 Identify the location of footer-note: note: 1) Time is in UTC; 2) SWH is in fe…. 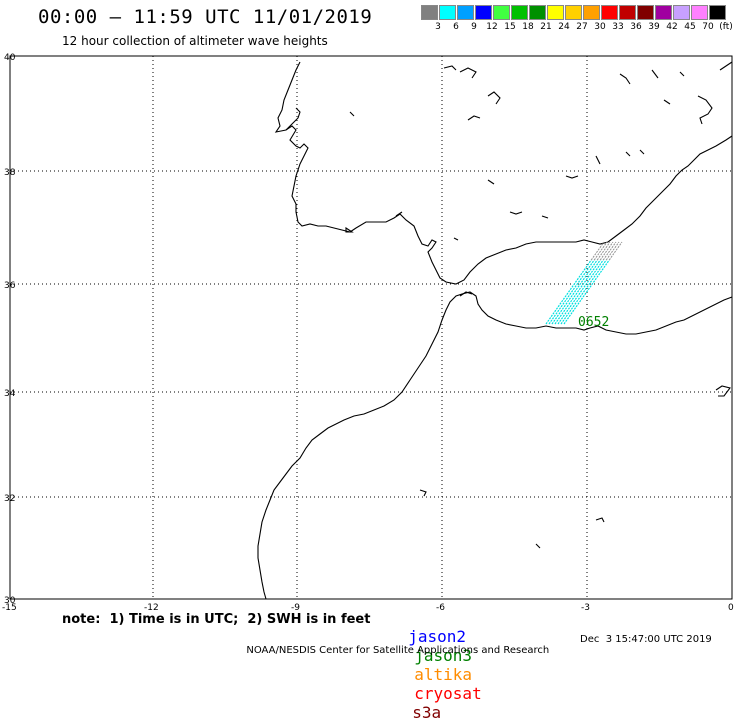
(216, 619).